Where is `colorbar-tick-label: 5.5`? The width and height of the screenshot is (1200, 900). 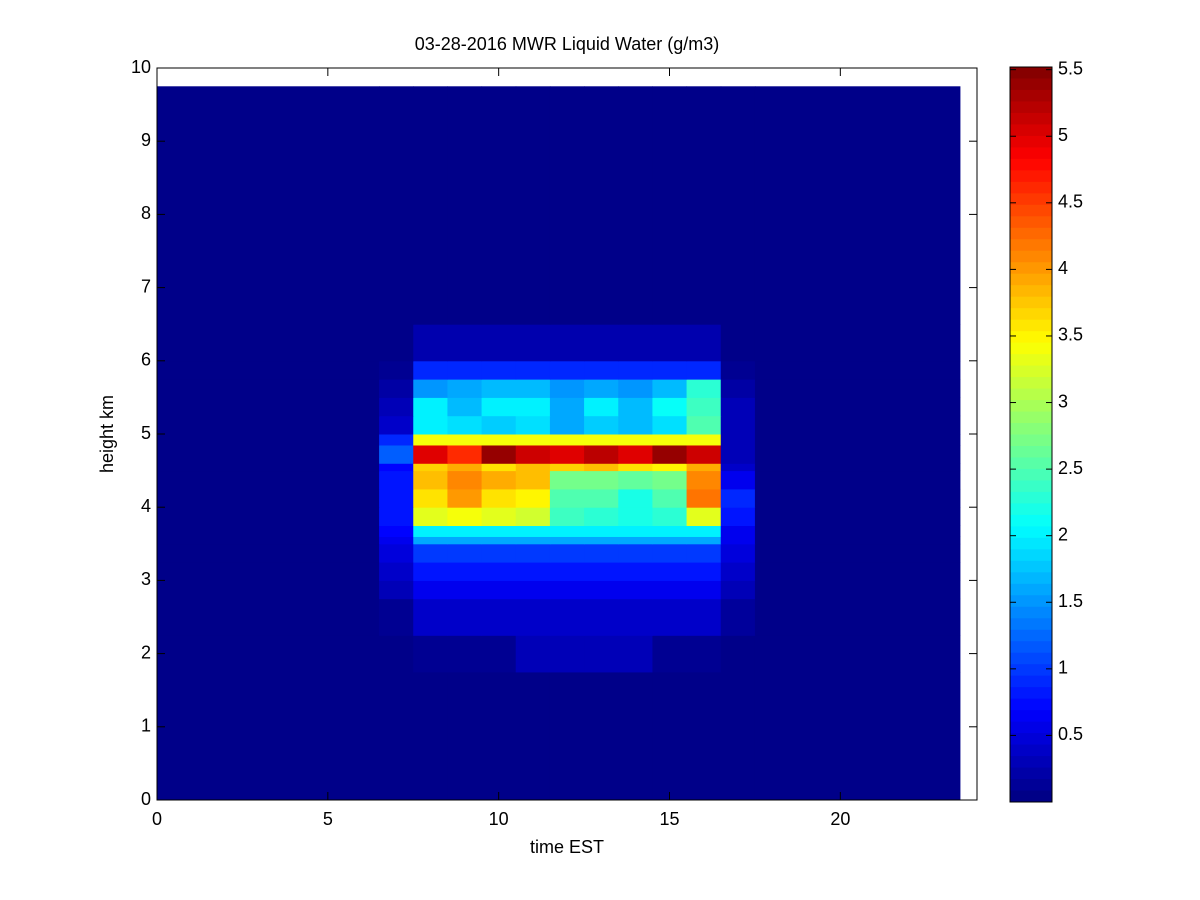 colorbar-tick-label: 5.5 is located at coordinates (1070, 68).